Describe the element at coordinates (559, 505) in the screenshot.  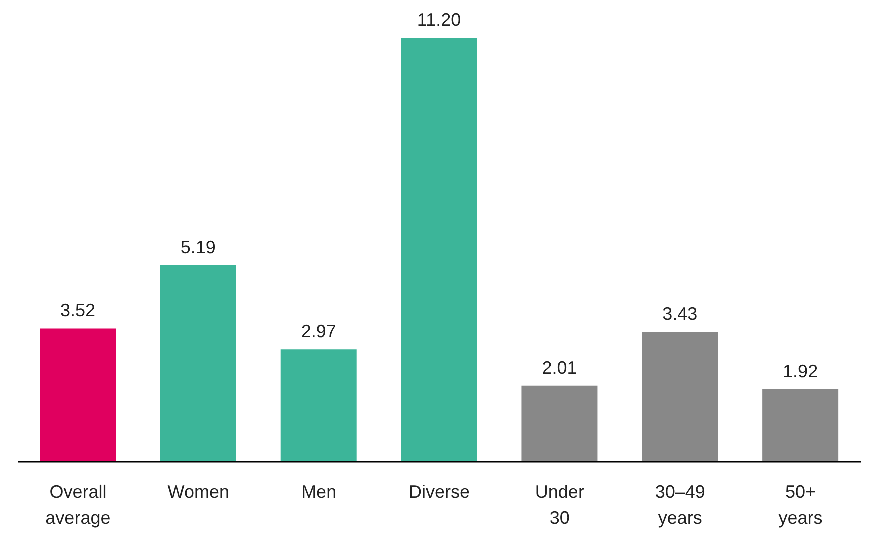
I see `x-tick-label: Under 30` at that location.